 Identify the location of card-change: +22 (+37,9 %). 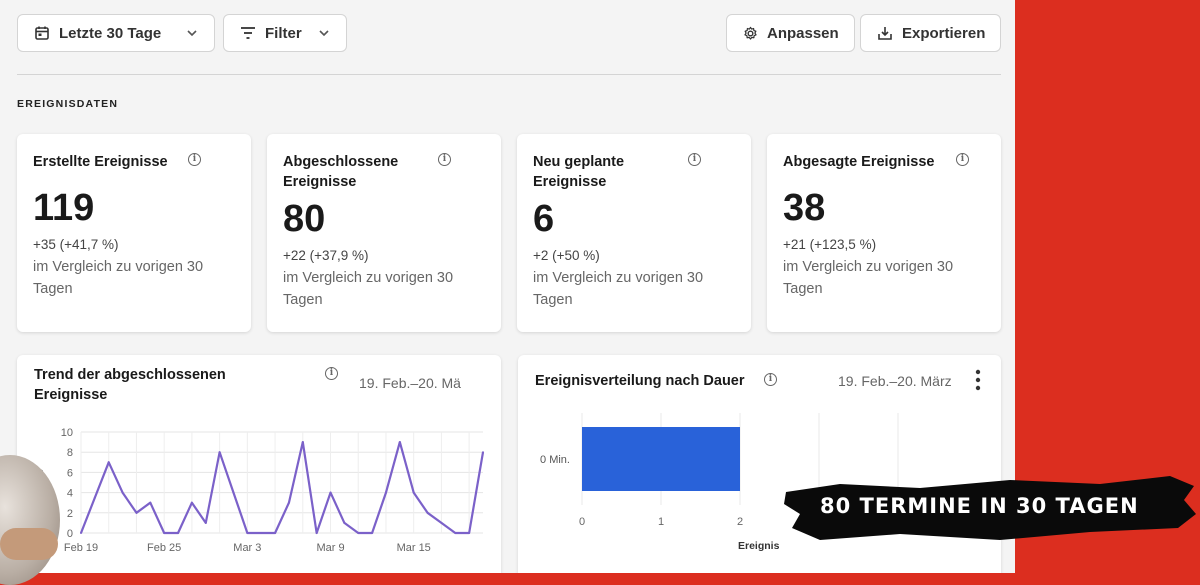
(326, 255).